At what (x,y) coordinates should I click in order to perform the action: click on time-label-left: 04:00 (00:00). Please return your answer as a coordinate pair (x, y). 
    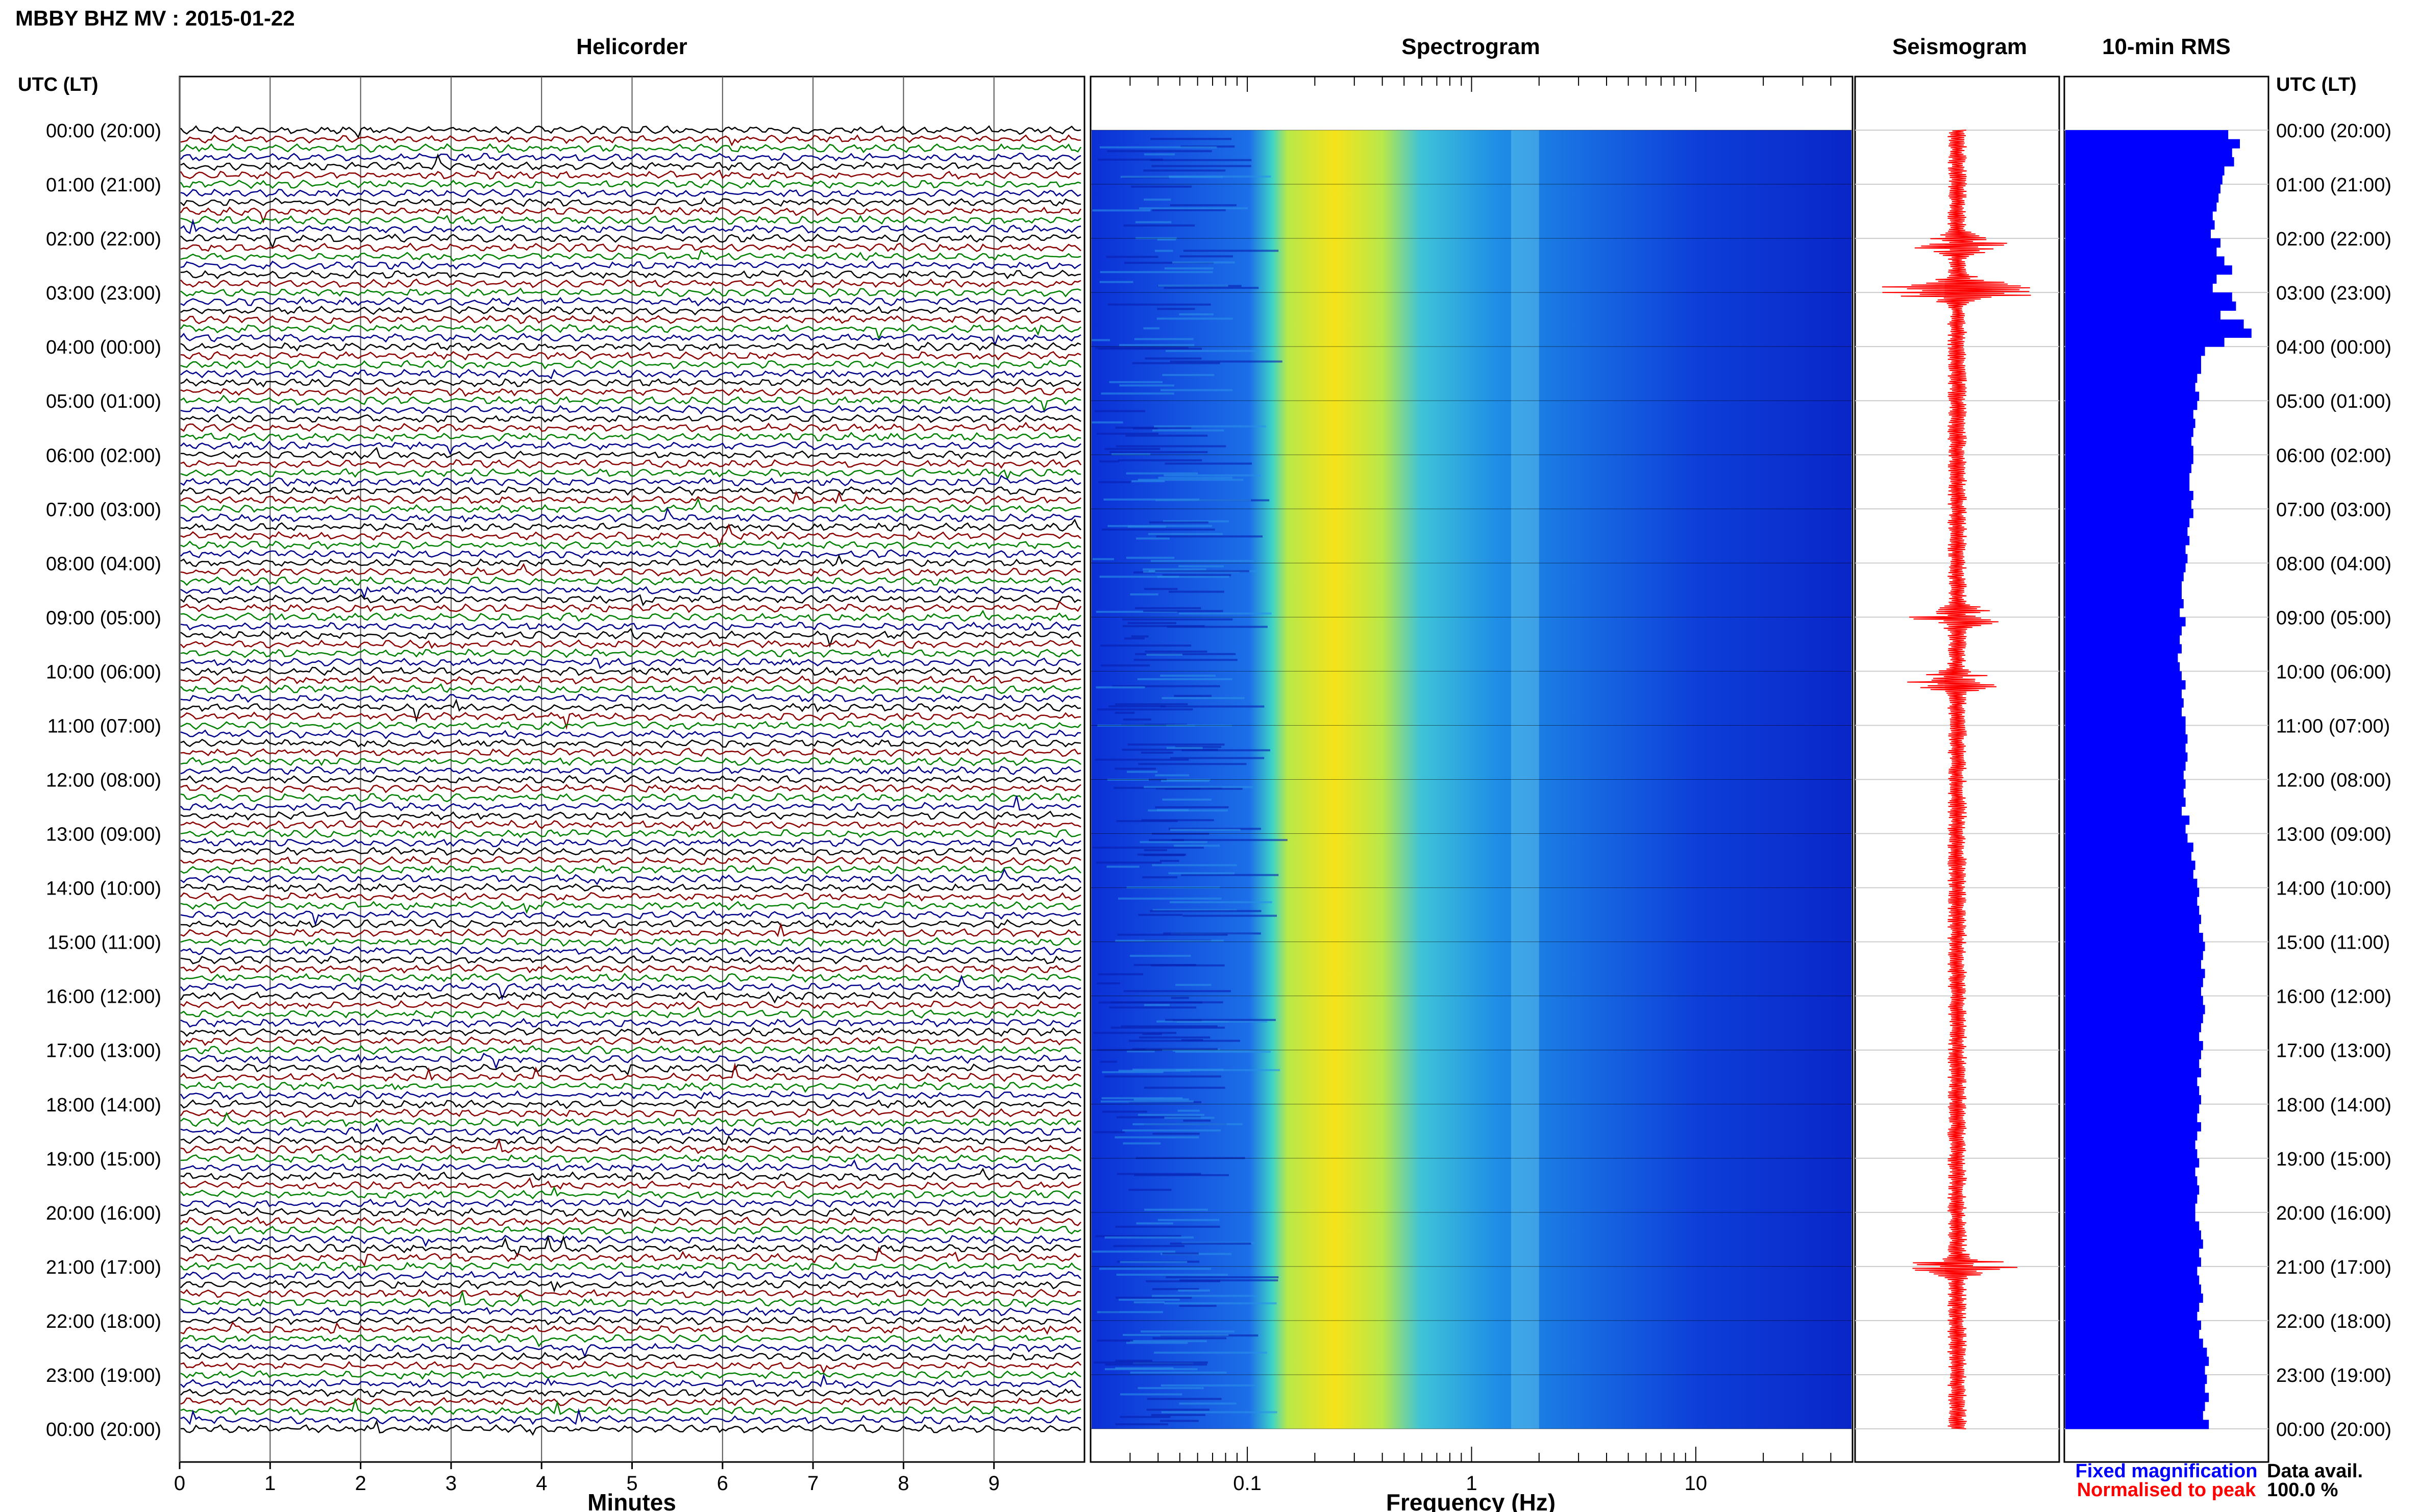
    Looking at the image, I should click on (103, 347).